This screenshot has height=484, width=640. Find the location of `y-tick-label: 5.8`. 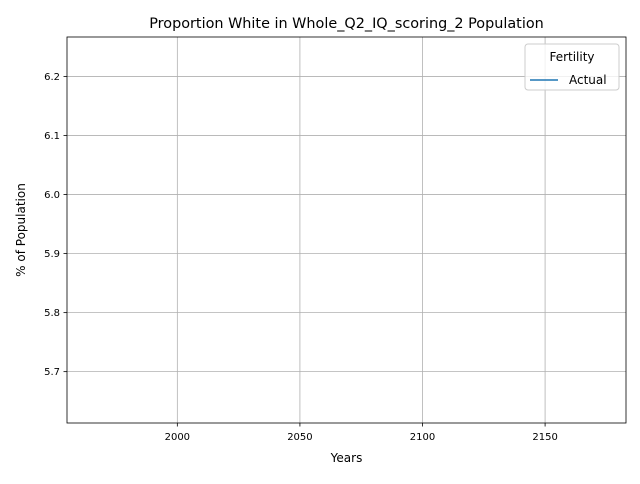

y-tick-label: 5.8 is located at coordinates (52, 313).